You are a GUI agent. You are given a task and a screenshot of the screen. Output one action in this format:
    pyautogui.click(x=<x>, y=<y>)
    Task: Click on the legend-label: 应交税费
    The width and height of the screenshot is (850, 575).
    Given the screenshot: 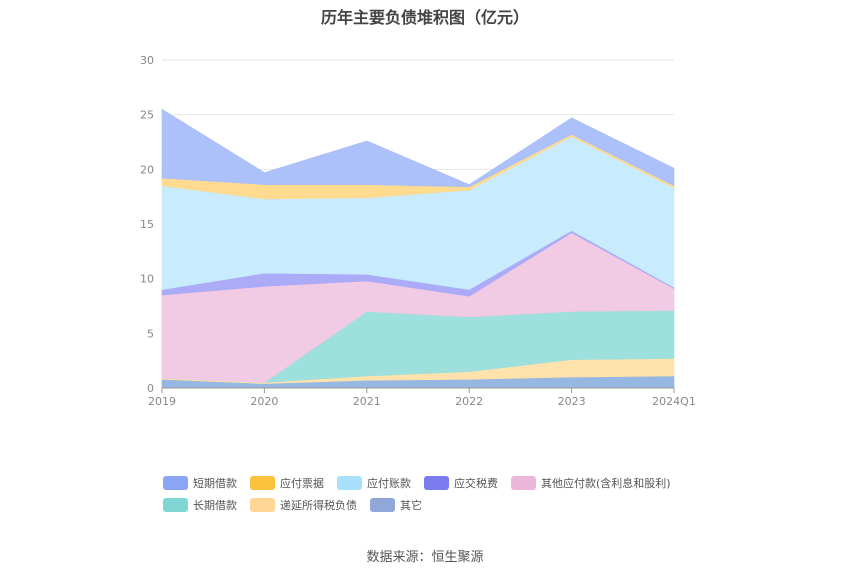 What is the action you would take?
    pyautogui.click(x=476, y=483)
    